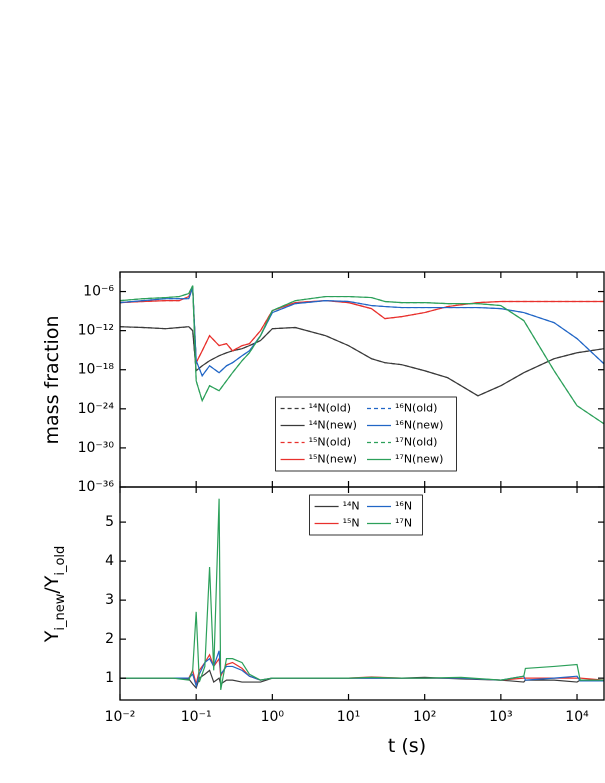 The width and height of the screenshot is (605, 783). What do you see at coordinates (407, 746) in the screenshot?
I see `x-axis-label: t (s)` at bounding box center [407, 746].